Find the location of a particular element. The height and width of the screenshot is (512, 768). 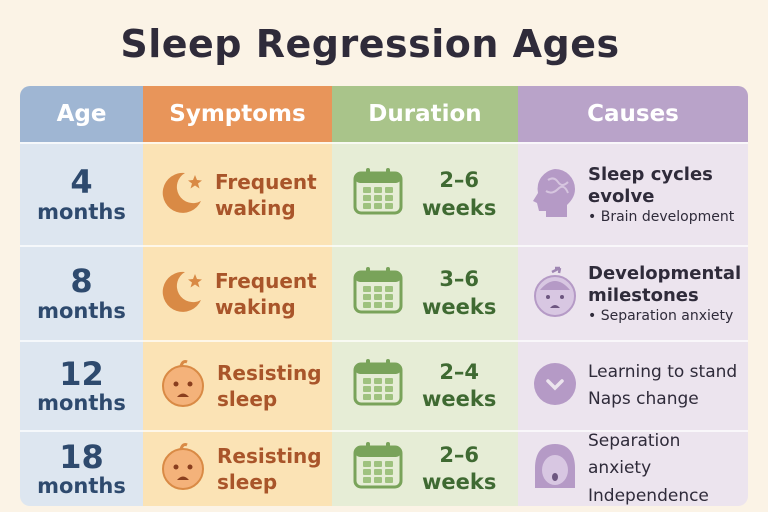

baby-face-icon is located at coordinates (555, 293).